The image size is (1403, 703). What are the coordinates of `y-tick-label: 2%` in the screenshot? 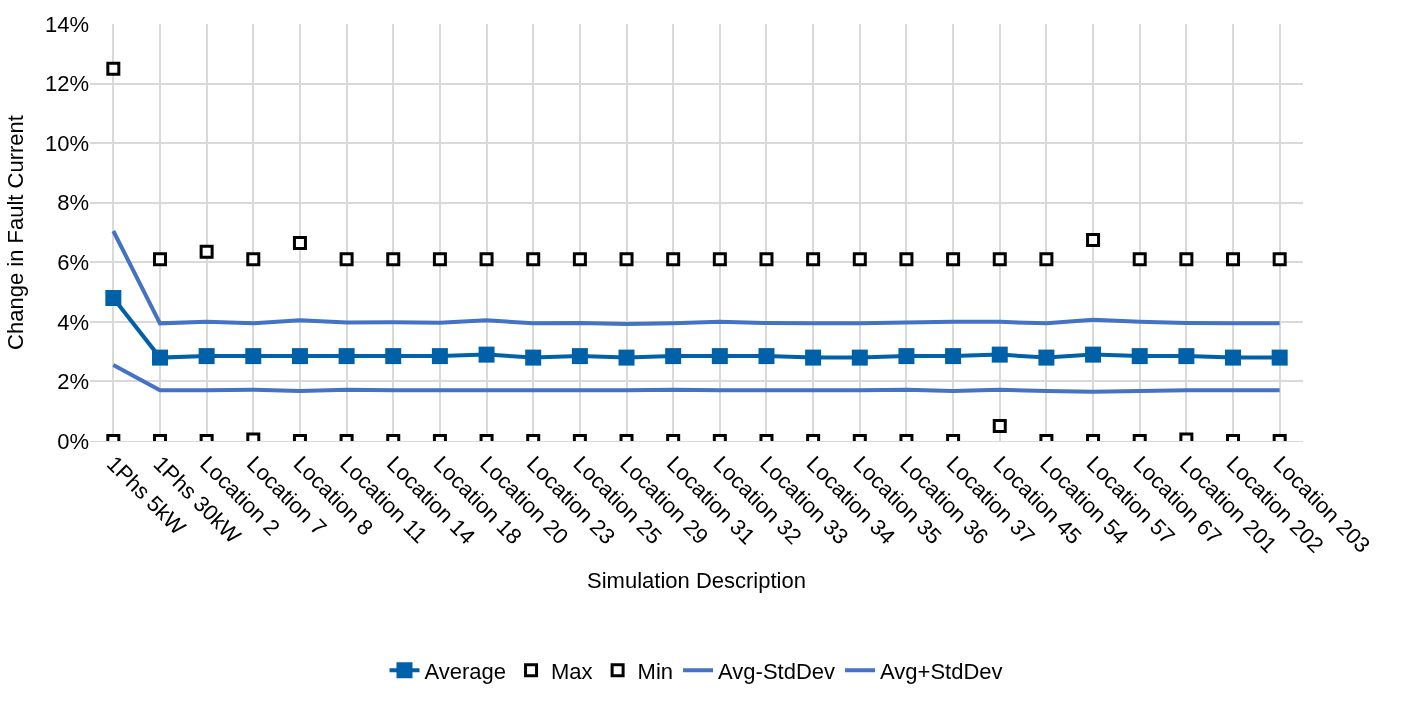 It's located at (73, 382).